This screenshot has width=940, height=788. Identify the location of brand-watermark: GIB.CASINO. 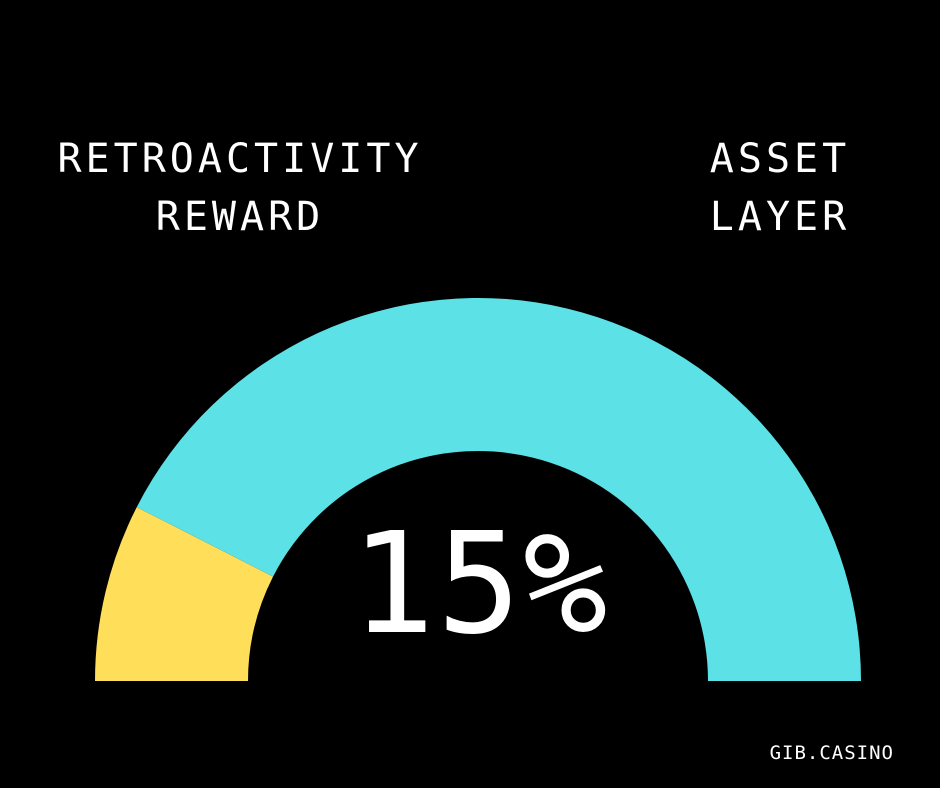
(831, 753).